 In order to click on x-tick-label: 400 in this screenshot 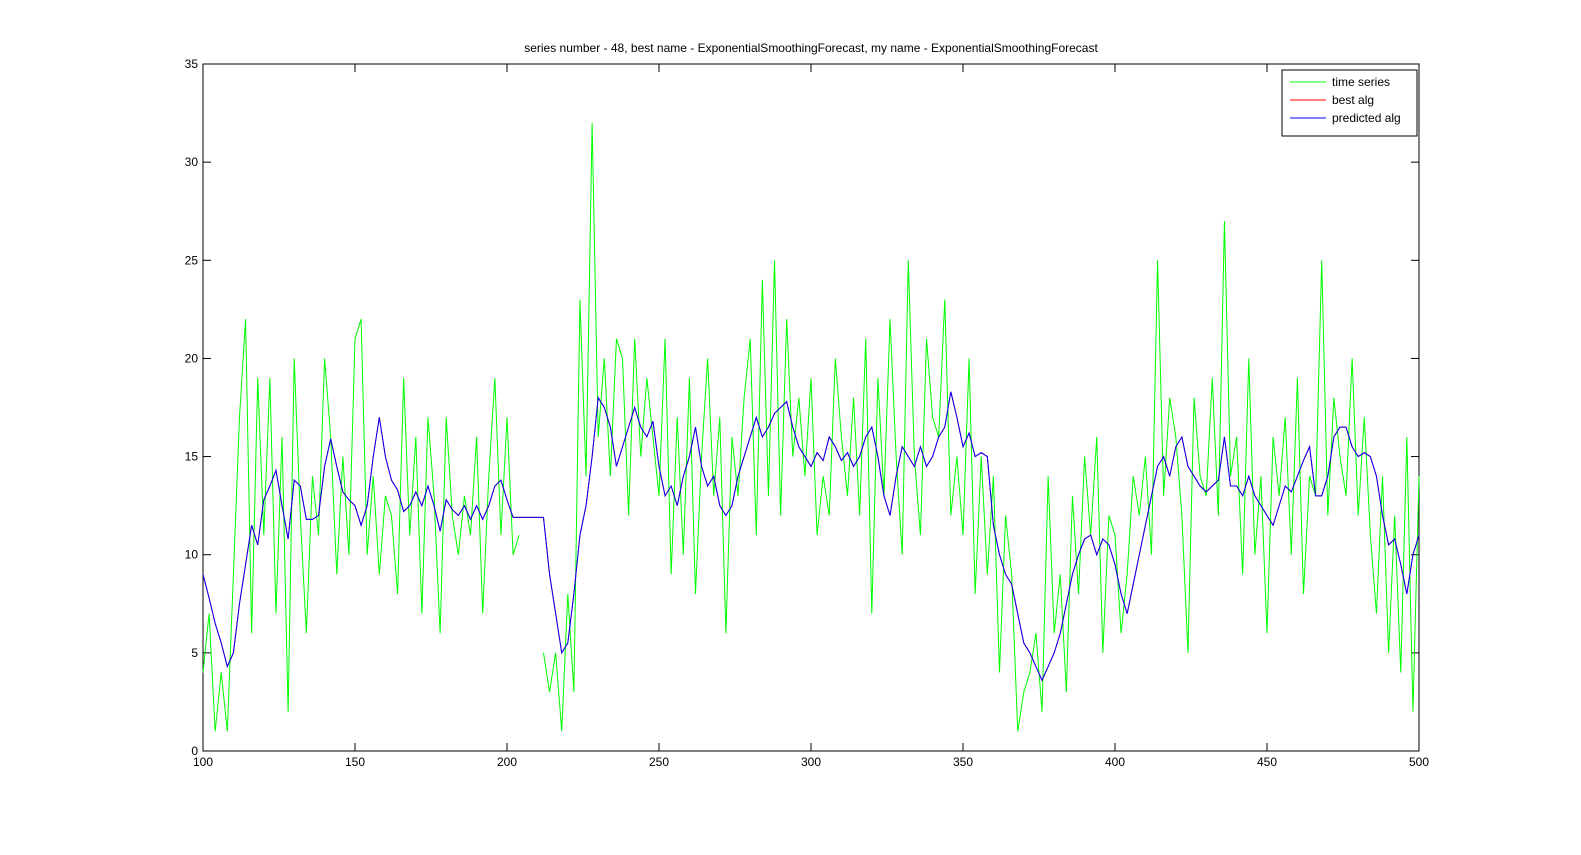, I will do `click(1115, 762)`.